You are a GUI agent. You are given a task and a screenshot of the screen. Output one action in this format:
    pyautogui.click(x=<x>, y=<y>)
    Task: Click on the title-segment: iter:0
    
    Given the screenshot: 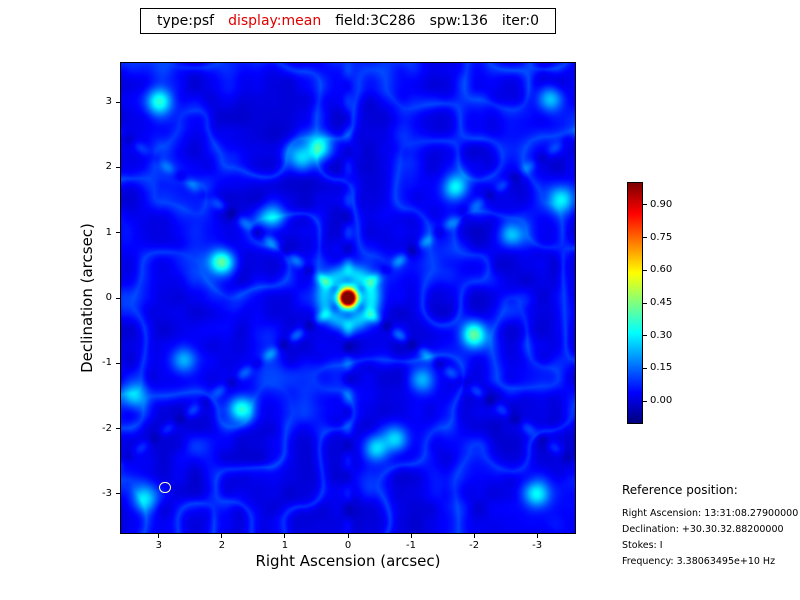 What is the action you would take?
    pyautogui.click(x=520, y=21)
    